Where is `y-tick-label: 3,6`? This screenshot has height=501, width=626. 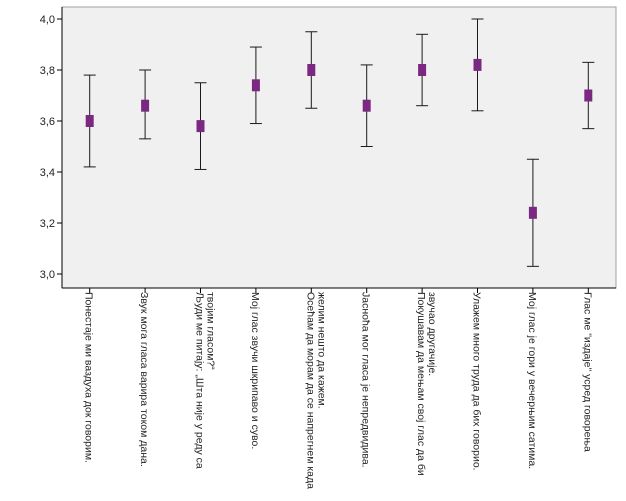
y-tick-label: 3,6 is located at coordinates (47, 122).